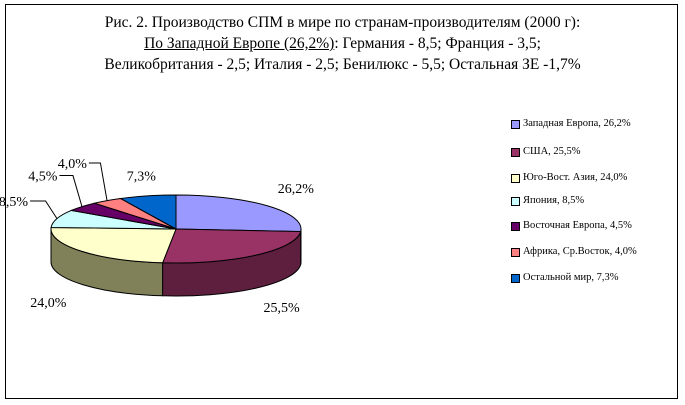 The height and width of the screenshot is (405, 685). I want to click on legend-item-6: Остальной мир, 7,3%, so click(581, 277).